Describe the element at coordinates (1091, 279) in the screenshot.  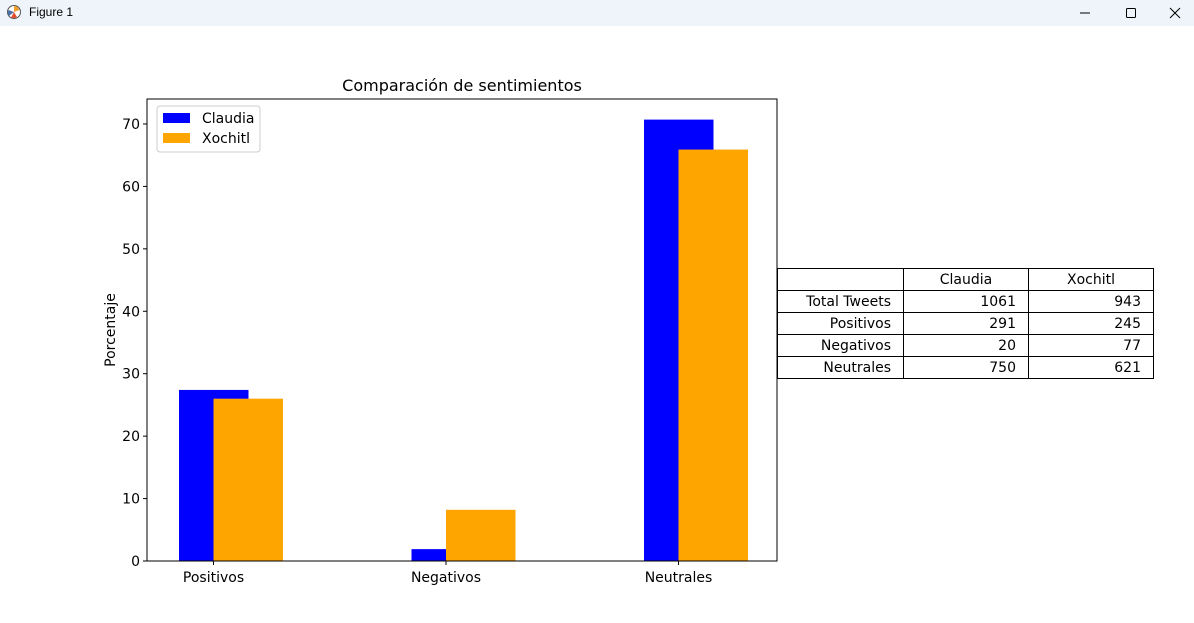
I see `table-header-cell: Xochitl` at that location.